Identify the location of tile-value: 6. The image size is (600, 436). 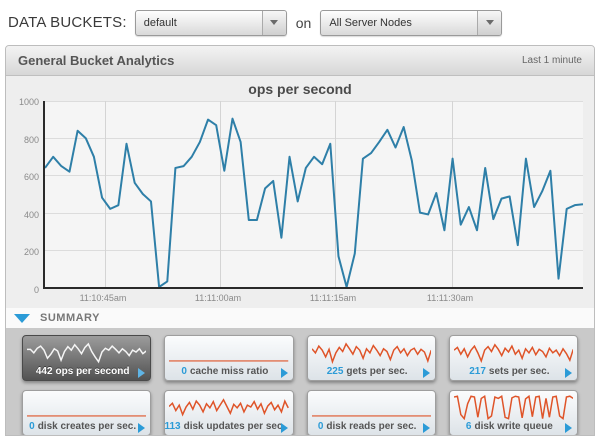
(468, 426).